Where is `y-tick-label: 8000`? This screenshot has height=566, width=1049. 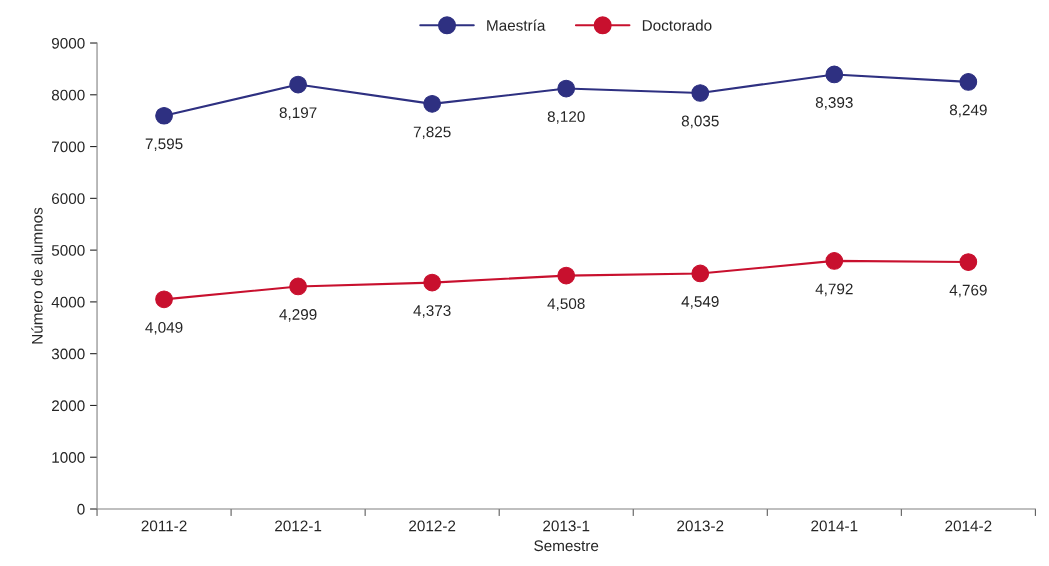 y-tick-label: 8000 is located at coordinates (68, 95).